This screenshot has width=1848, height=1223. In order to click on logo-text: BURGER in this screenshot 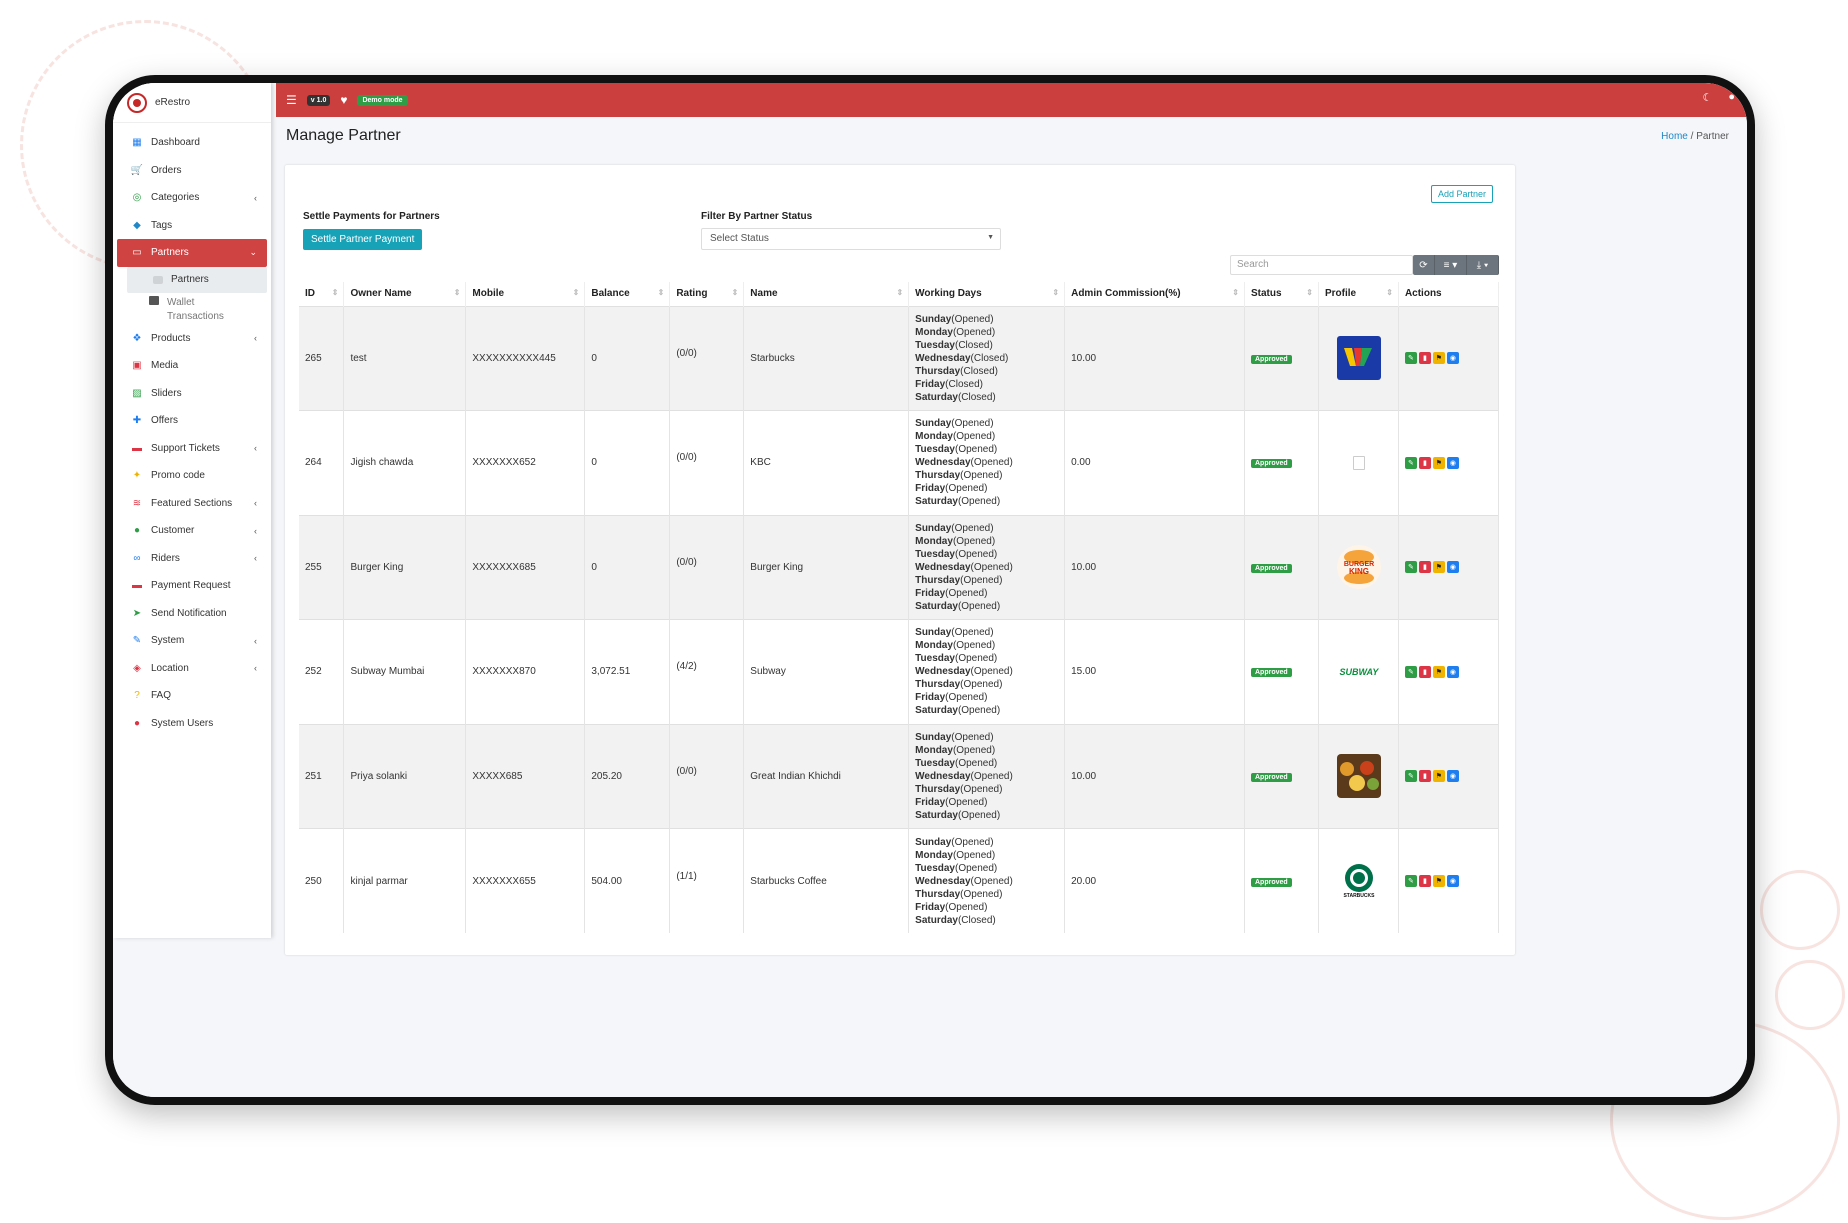, I will do `click(1359, 564)`.